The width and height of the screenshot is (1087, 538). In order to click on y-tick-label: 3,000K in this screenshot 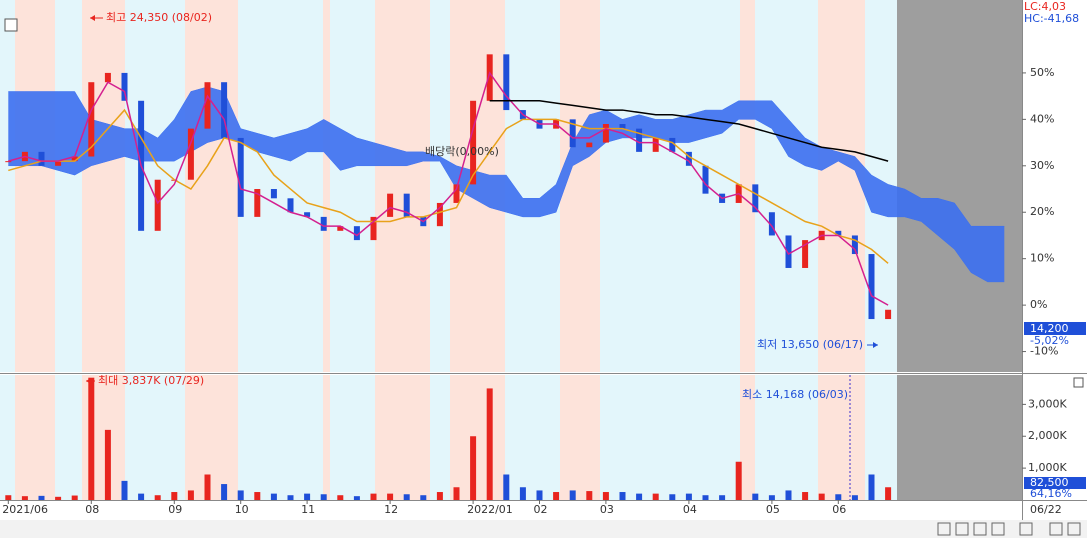, I will do `click(1047, 403)`.